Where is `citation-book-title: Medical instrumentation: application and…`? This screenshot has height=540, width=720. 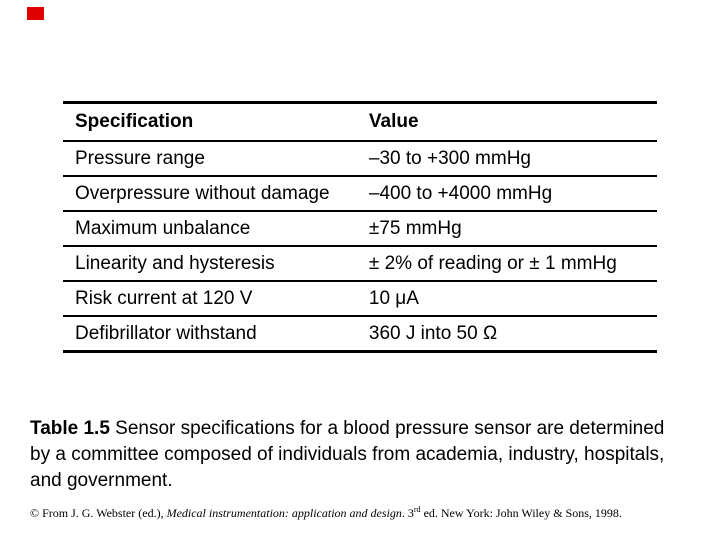
citation-book-title: Medical instrumentation: application and… is located at coordinates (284, 513).